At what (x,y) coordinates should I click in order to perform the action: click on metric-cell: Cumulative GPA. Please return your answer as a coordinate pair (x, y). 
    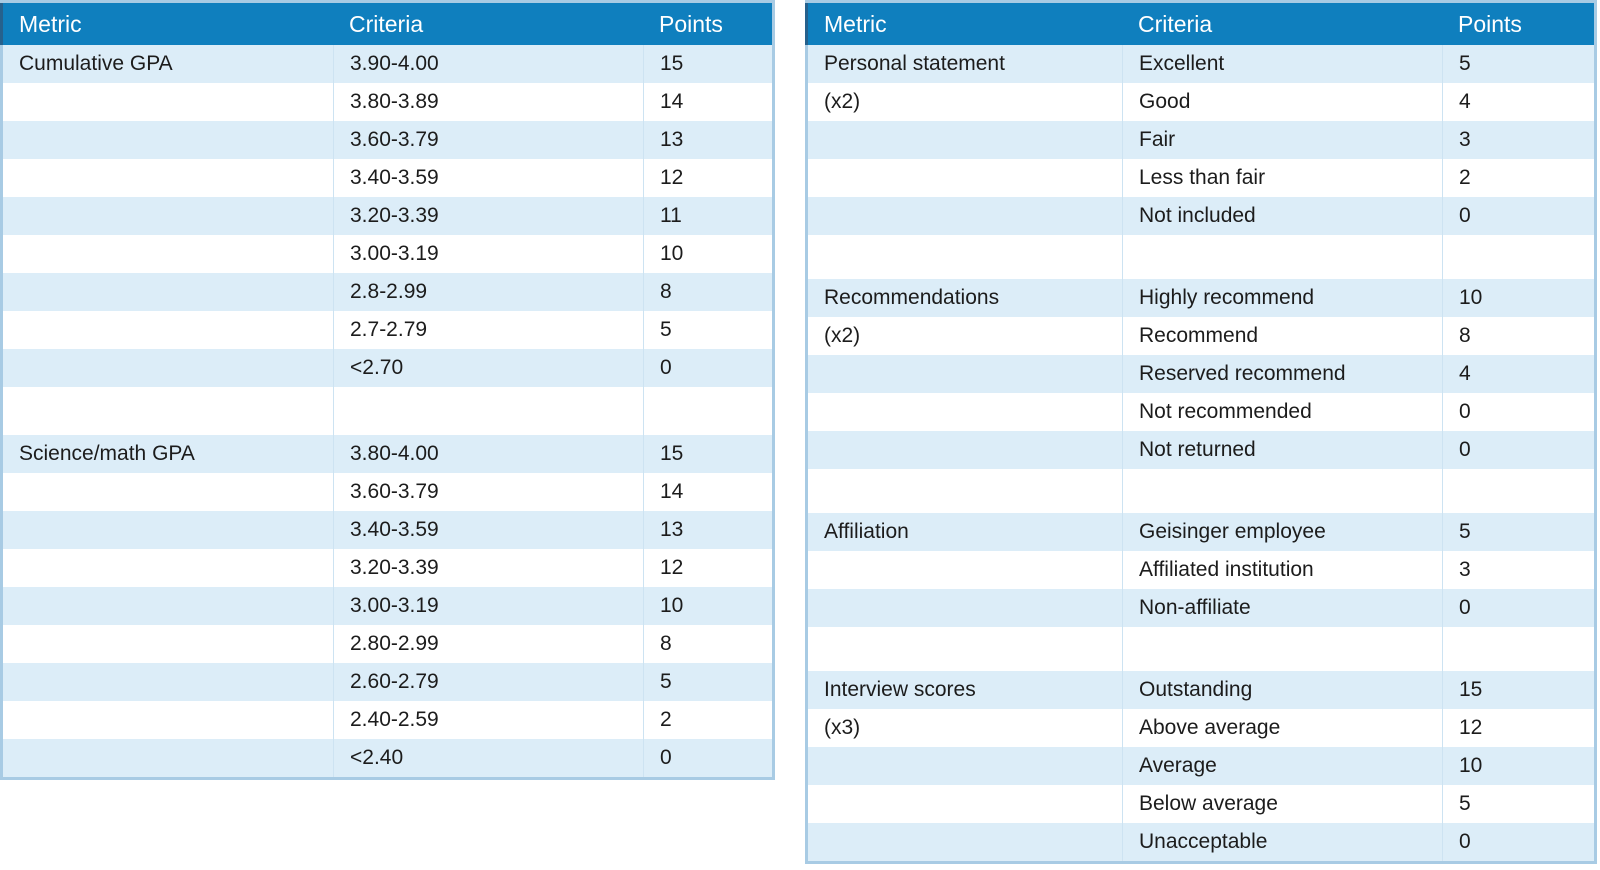
    Looking at the image, I should click on (168, 64).